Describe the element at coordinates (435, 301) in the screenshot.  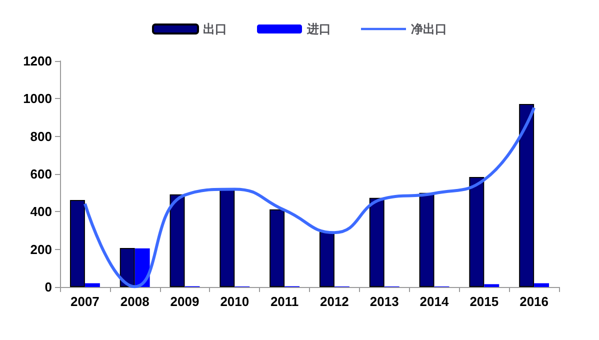
I see `x-tick-label: 2014` at that location.